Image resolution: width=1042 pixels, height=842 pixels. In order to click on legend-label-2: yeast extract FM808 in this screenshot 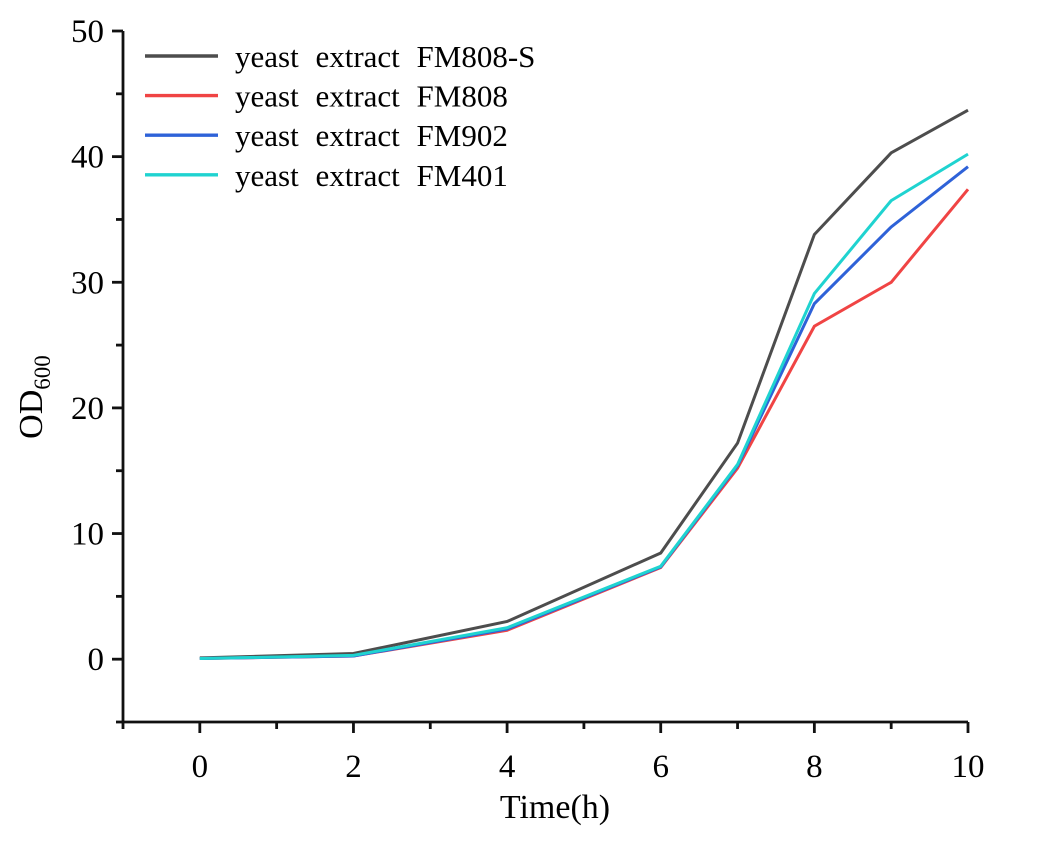, I will do `click(371, 96)`.